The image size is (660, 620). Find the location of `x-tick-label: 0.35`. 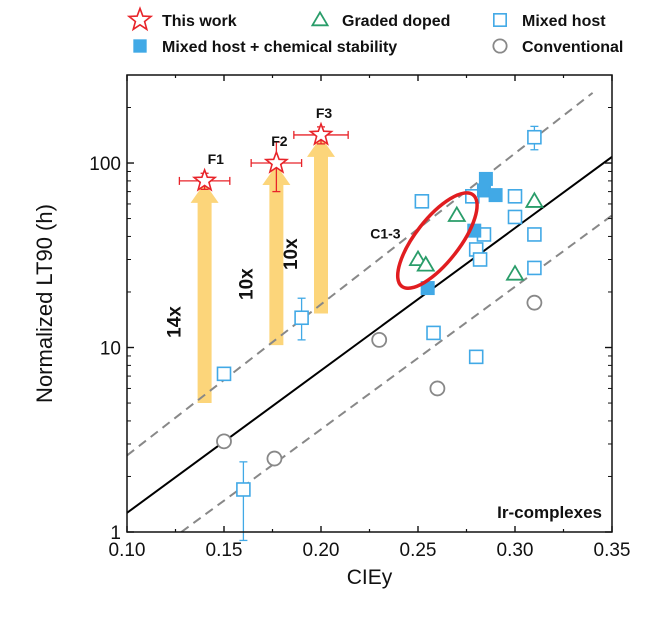

x-tick-label: 0.35 is located at coordinates (612, 550).